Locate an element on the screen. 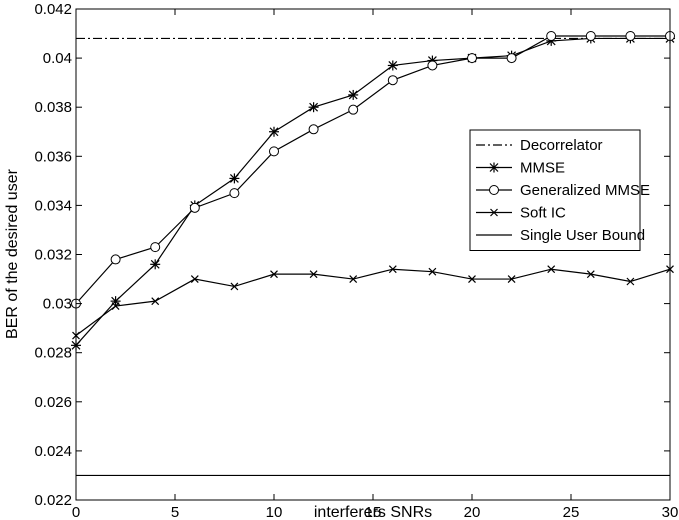  x-tick-label: 0 is located at coordinates (76, 512).